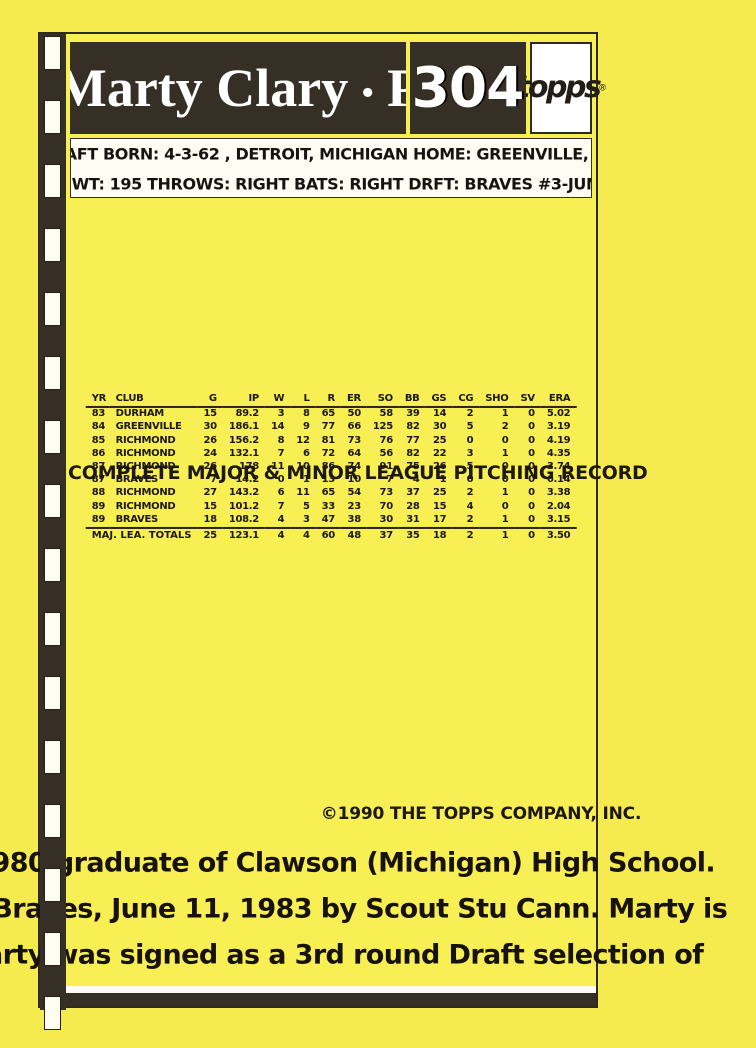  What do you see at coordinates (558, 400) in the screenshot?
I see `col-header-era: ERA` at bounding box center [558, 400].